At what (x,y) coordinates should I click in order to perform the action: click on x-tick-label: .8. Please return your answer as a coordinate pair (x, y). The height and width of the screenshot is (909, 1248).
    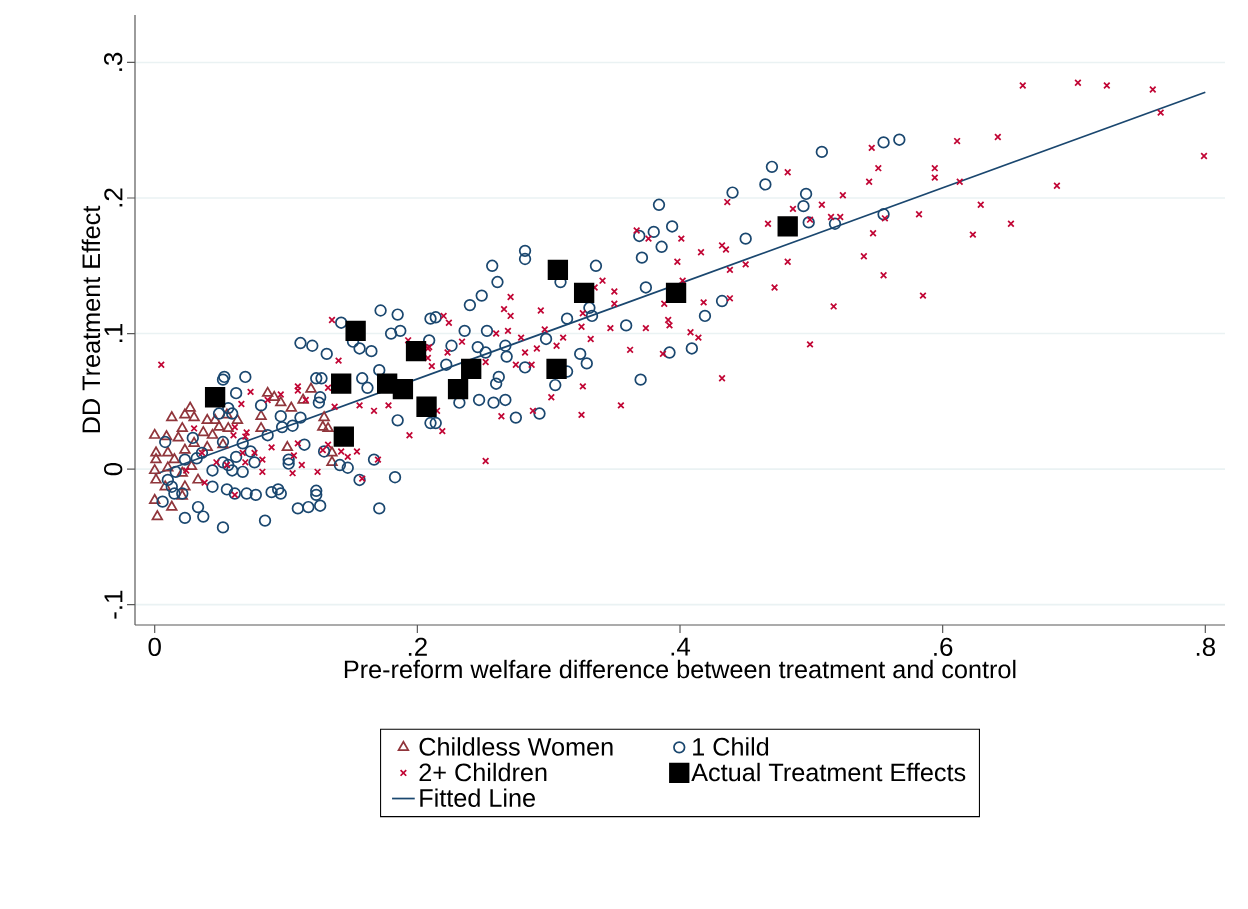
    Looking at the image, I should click on (1205, 646).